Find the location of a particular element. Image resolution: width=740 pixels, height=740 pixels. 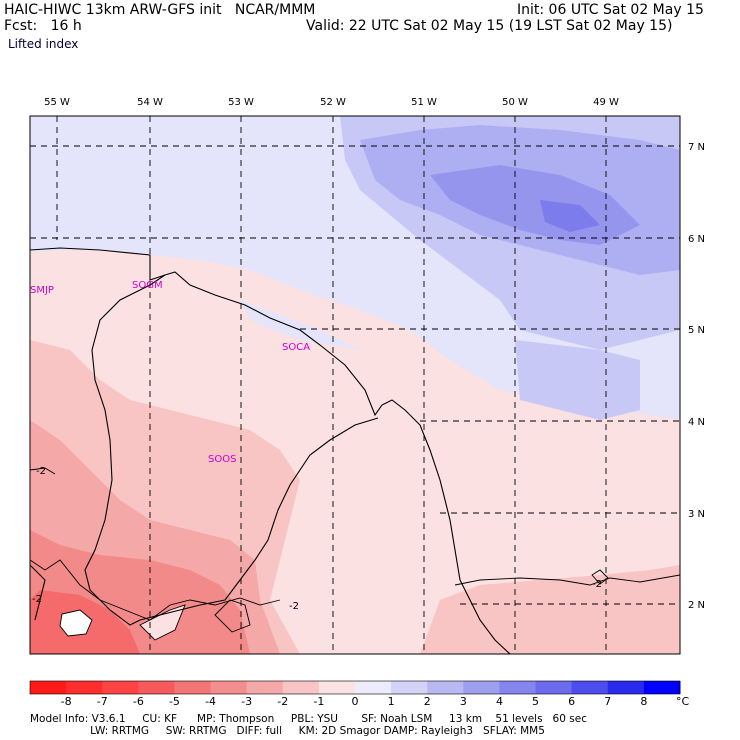

colorbar-tick-label: -8 is located at coordinates (66, 701).